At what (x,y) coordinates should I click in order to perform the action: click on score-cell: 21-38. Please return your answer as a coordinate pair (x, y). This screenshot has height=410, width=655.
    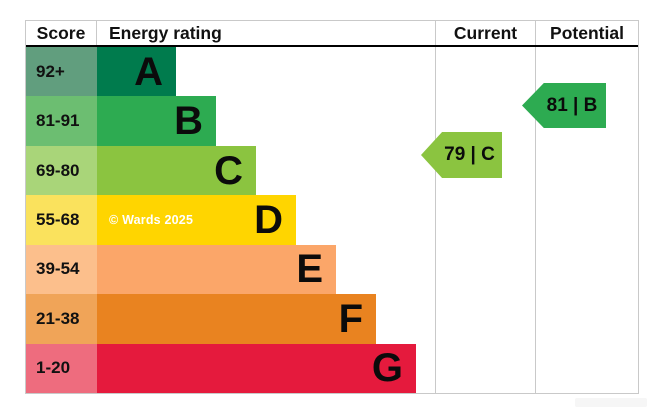
    Looking at the image, I should click on (61, 319).